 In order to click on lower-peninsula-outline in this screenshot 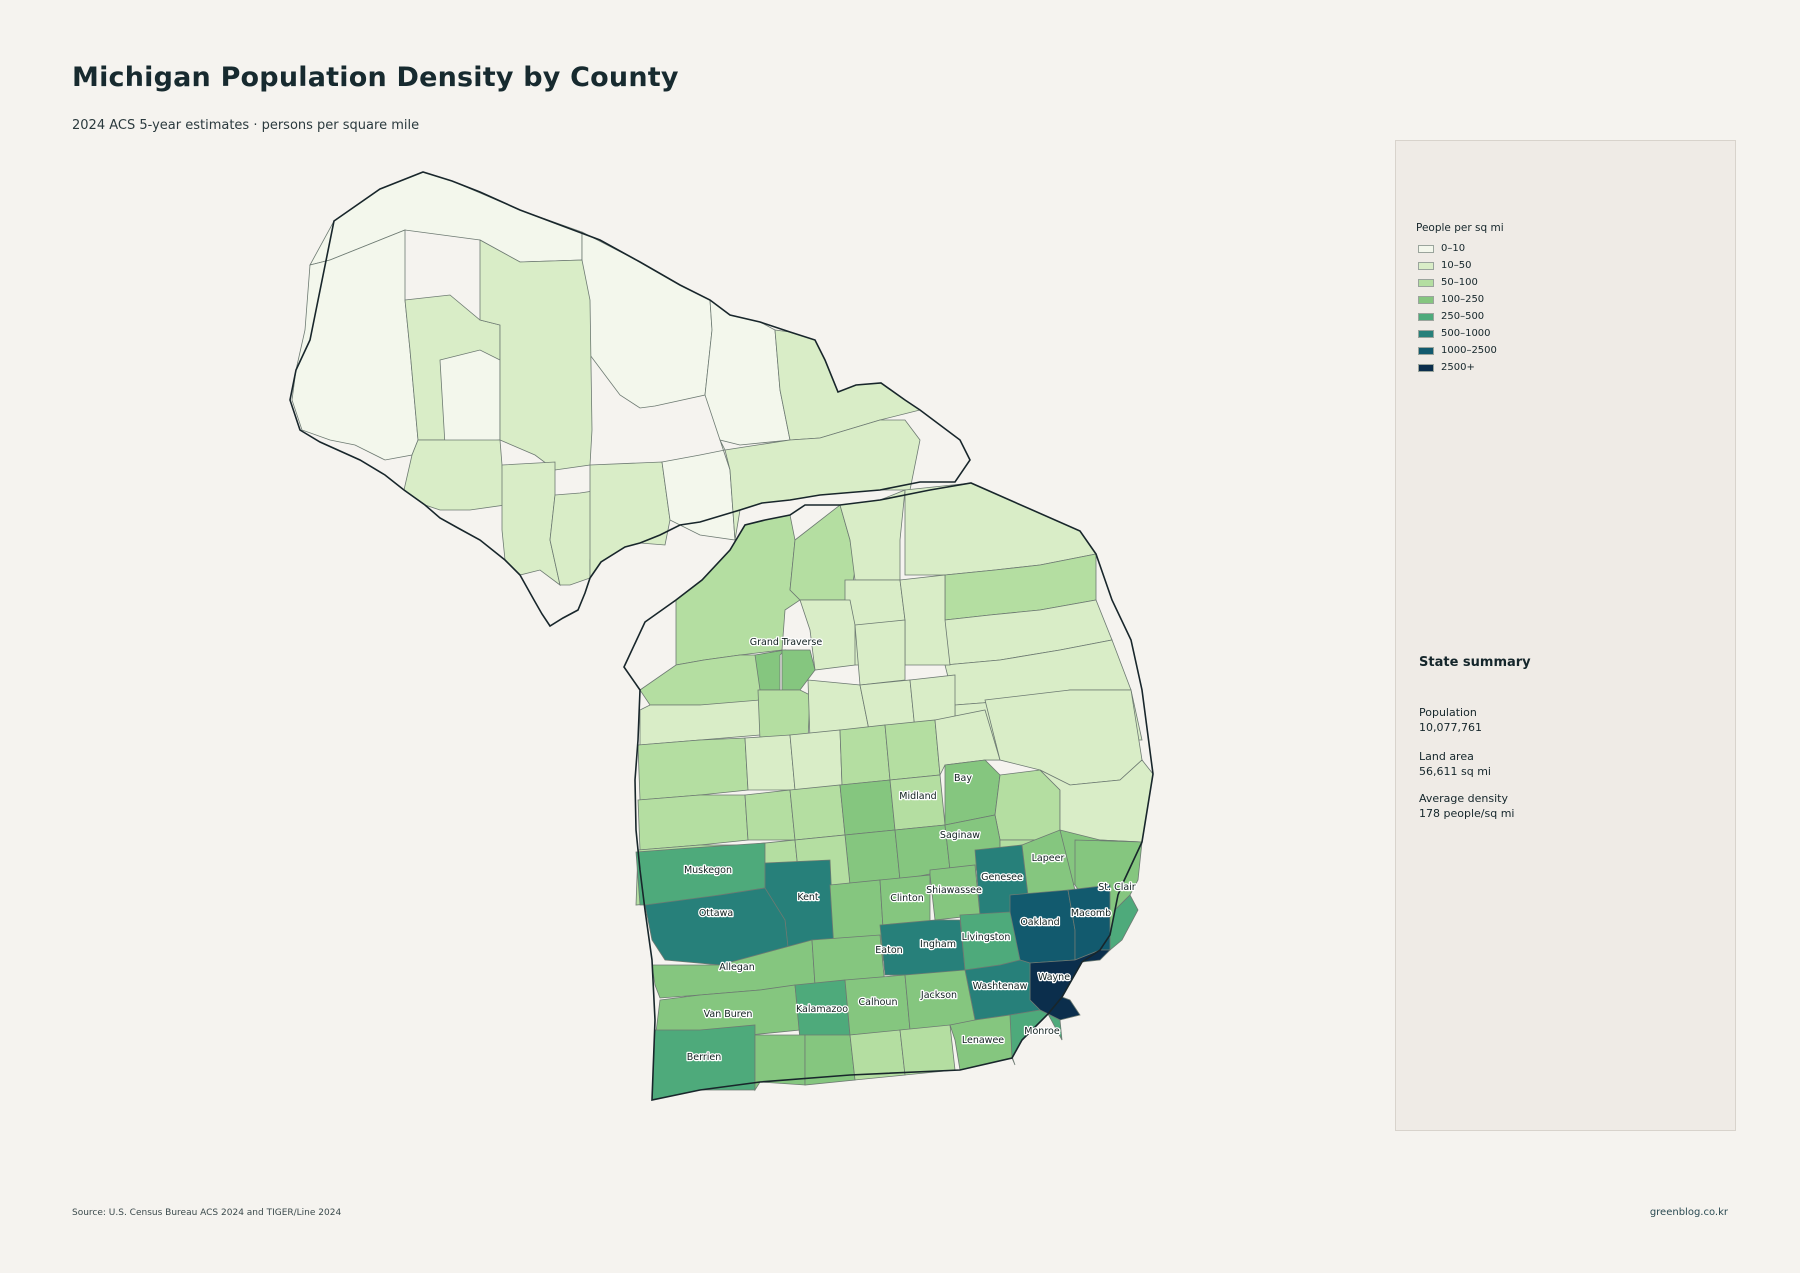, I will do `click(888, 791)`.